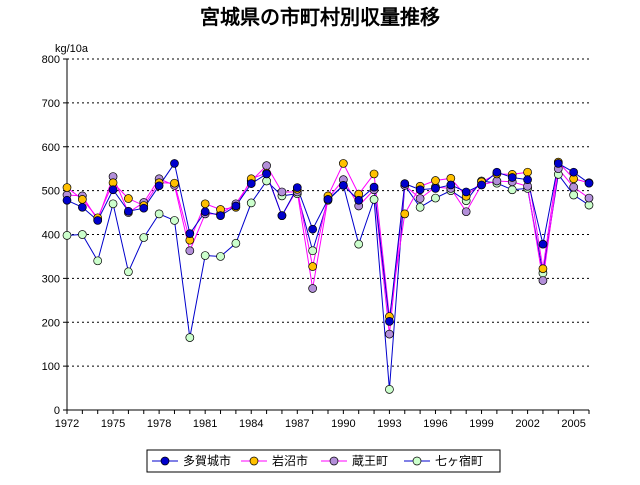  Describe the element at coordinates (159, 424) in the screenshot. I see `x-tick-label: 1978` at that location.